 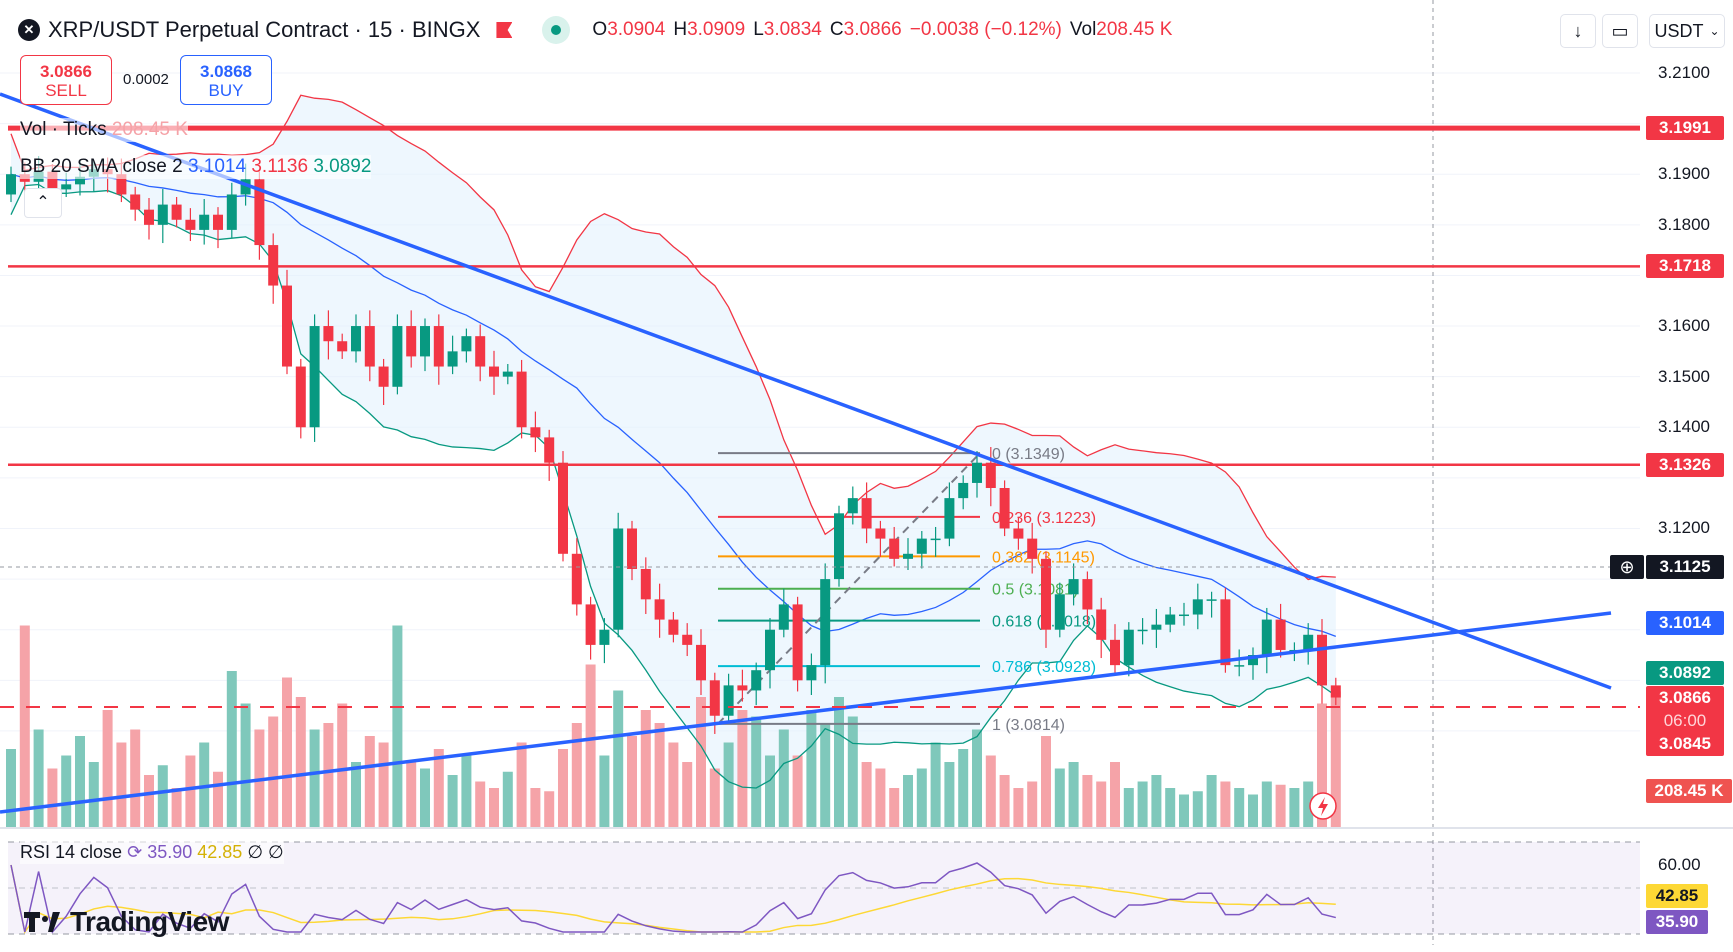 I want to click on fib-level-label: 1 (3.0814), so click(x=1028, y=725).